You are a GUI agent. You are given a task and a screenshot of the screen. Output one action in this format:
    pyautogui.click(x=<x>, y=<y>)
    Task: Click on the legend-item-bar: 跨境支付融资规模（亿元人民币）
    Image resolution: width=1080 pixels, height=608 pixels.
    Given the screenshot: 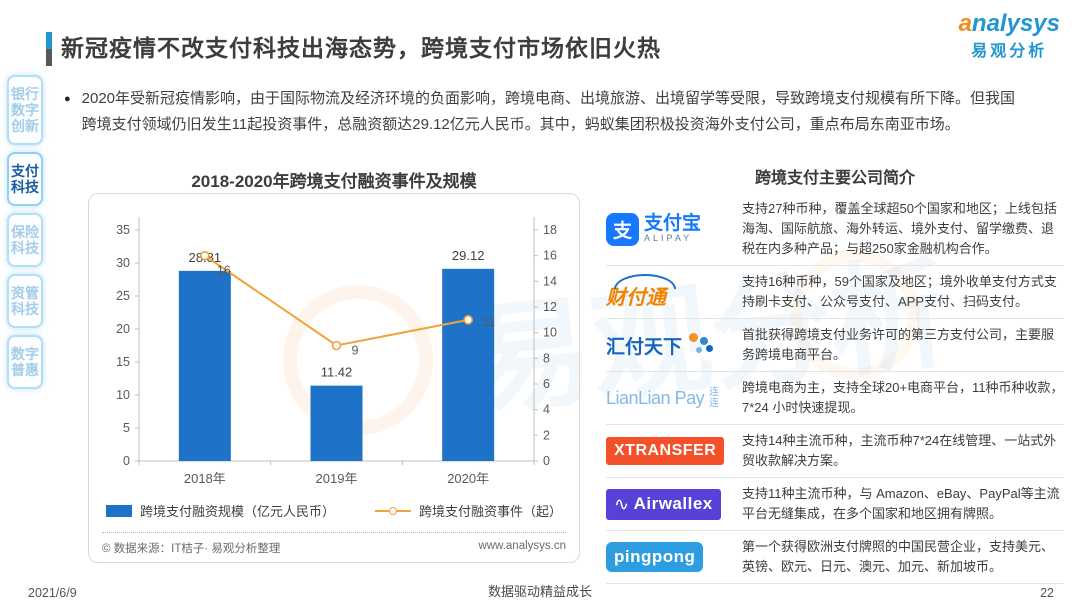 What is the action you would take?
    pyautogui.click(x=220, y=510)
    